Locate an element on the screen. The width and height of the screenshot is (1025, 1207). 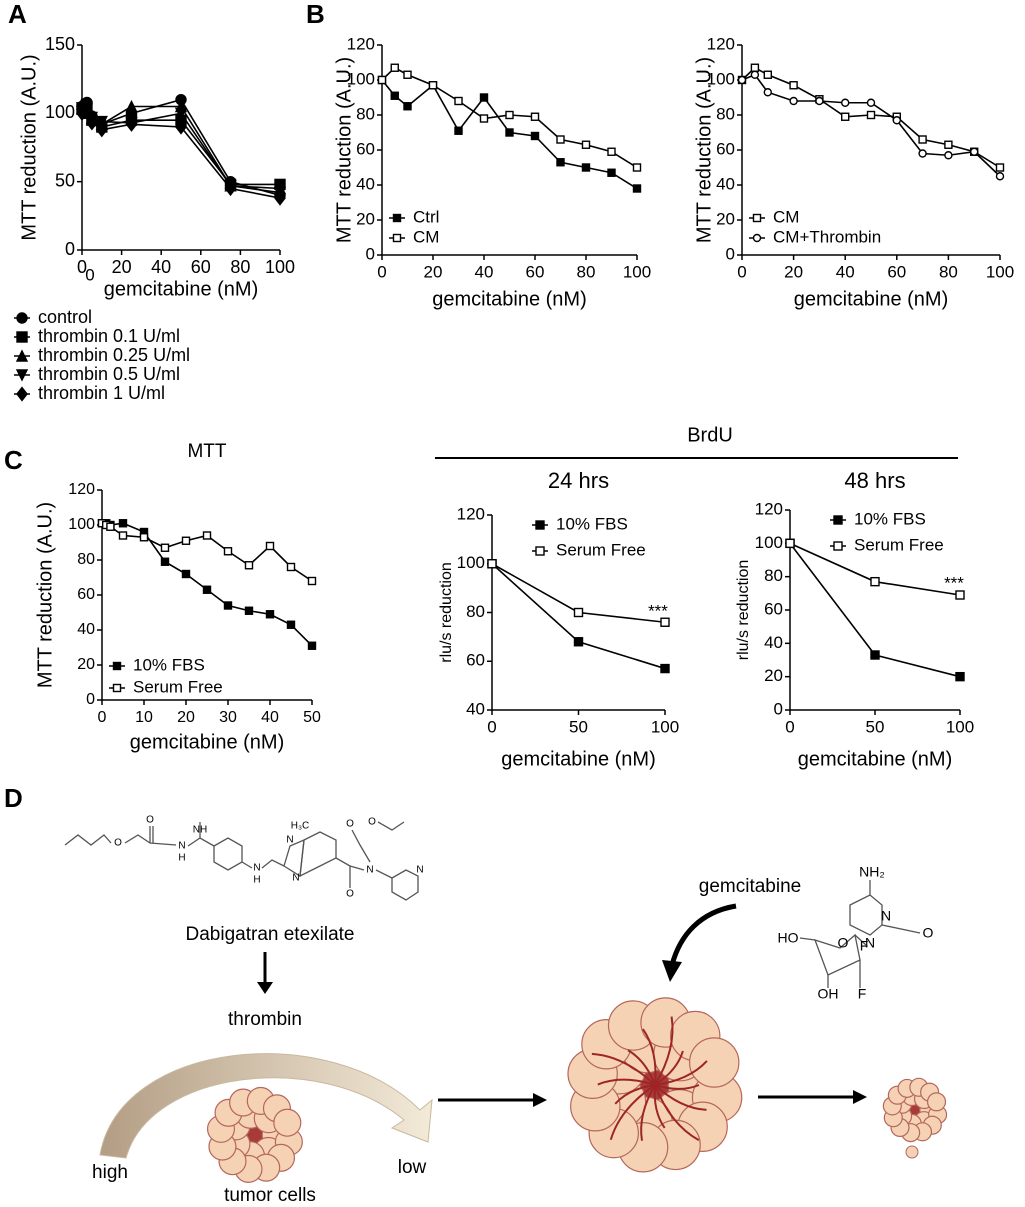
atom-label: H₃C is located at coordinates (300, 826).